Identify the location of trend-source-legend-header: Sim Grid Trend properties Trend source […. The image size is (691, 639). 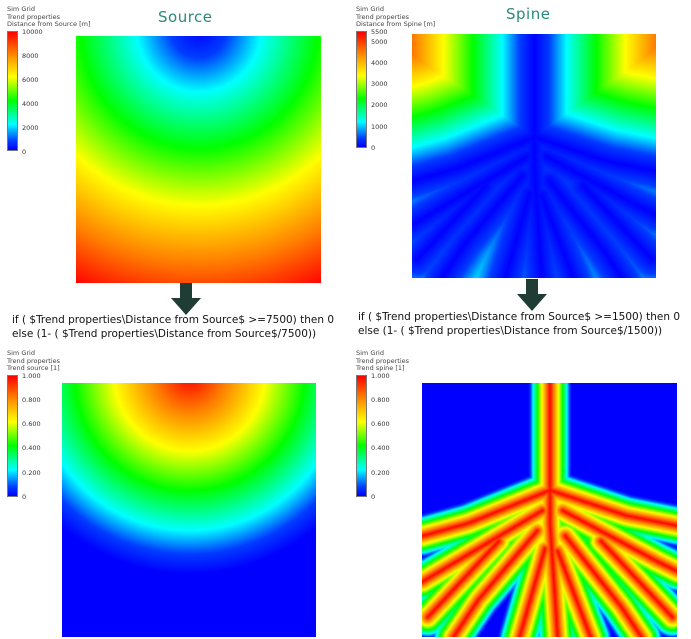
(34, 361).